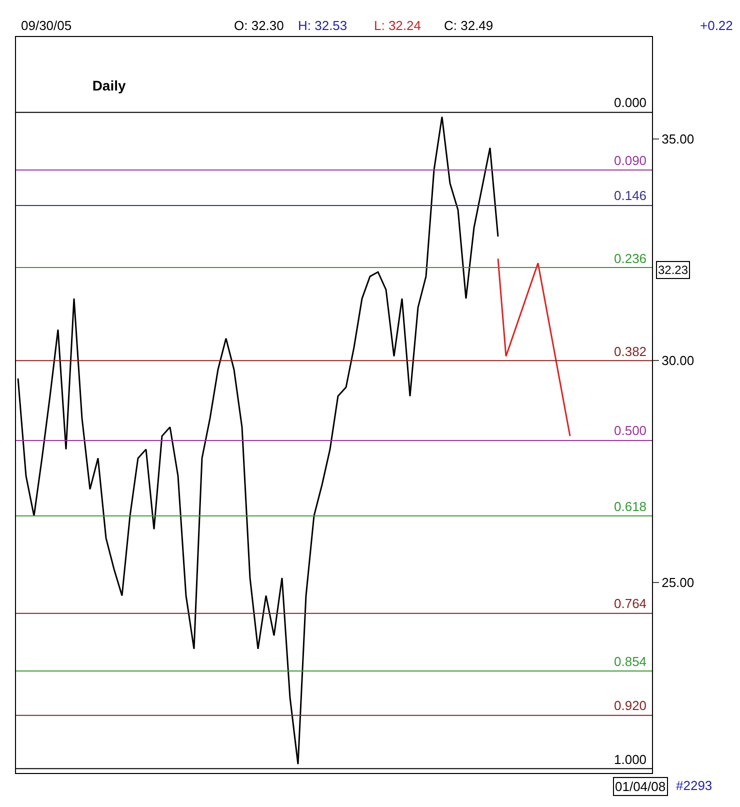 This screenshot has height=807, width=740. What do you see at coordinates (534, 347) in the screenshot?
I see `line-series` at bounding box center [534, 347].